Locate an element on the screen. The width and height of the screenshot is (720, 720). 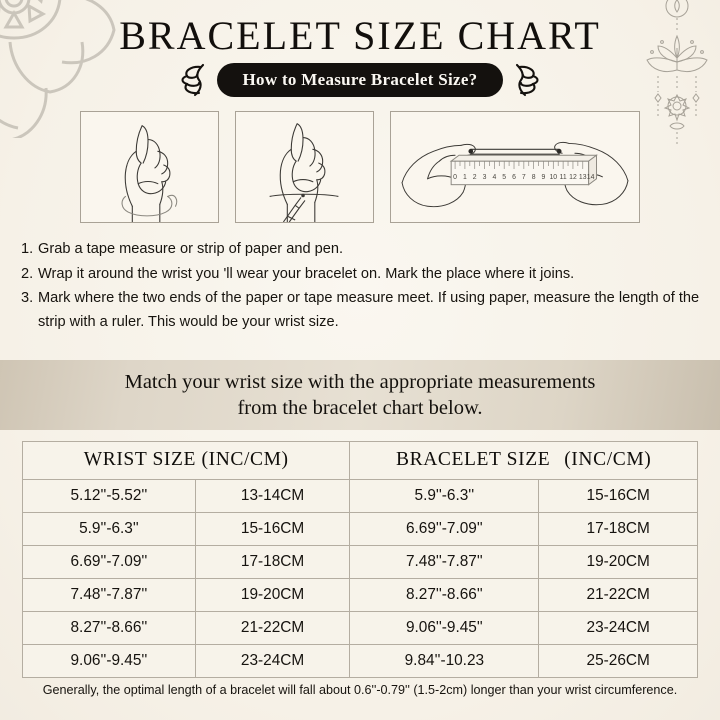
cell-wrist-cm: 19-20CM is located at coordinates (272, 595).